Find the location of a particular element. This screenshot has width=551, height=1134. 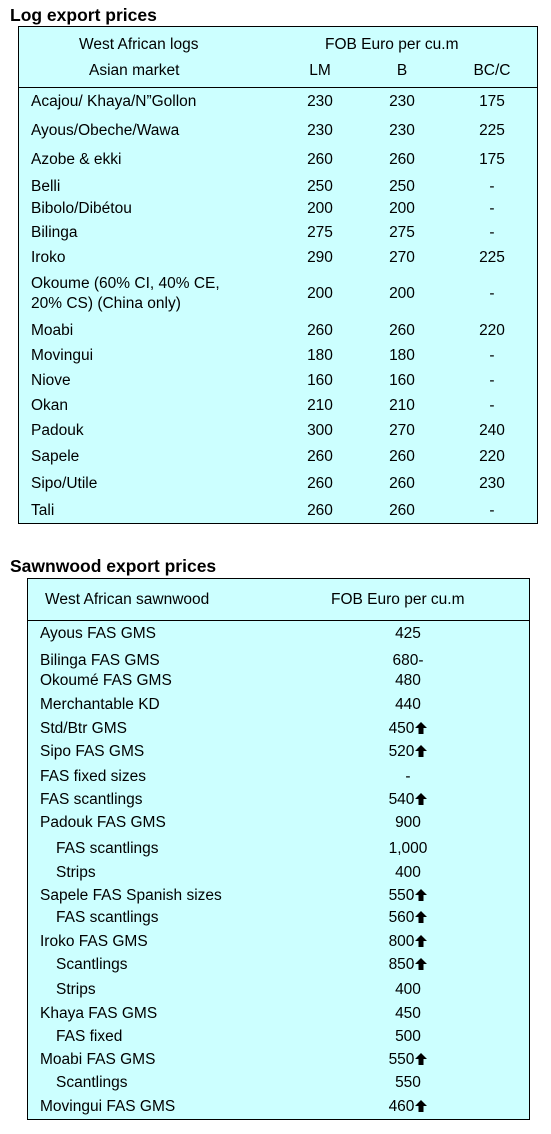

log-name: Belli is located at coordinates (46, 186).